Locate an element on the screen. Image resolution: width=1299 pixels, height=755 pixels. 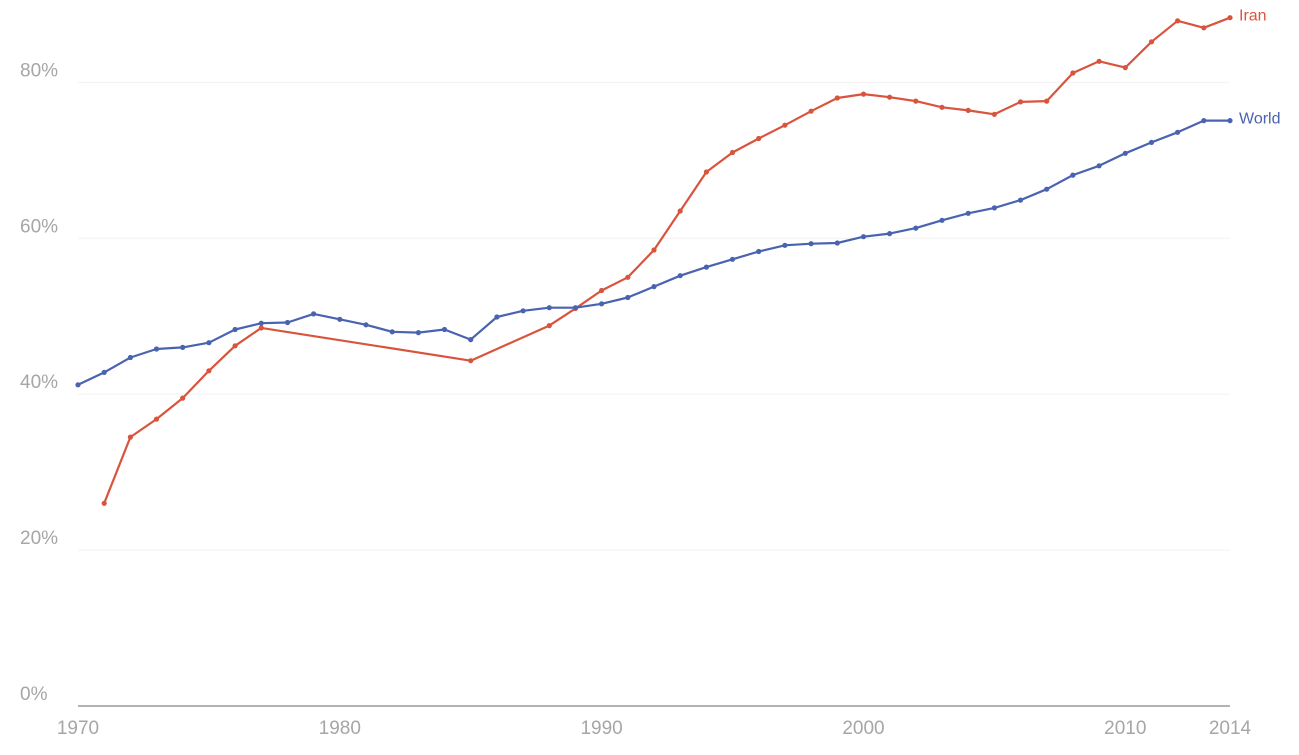
x-tick-label: 2010 is located at coordinates (1125, 728).